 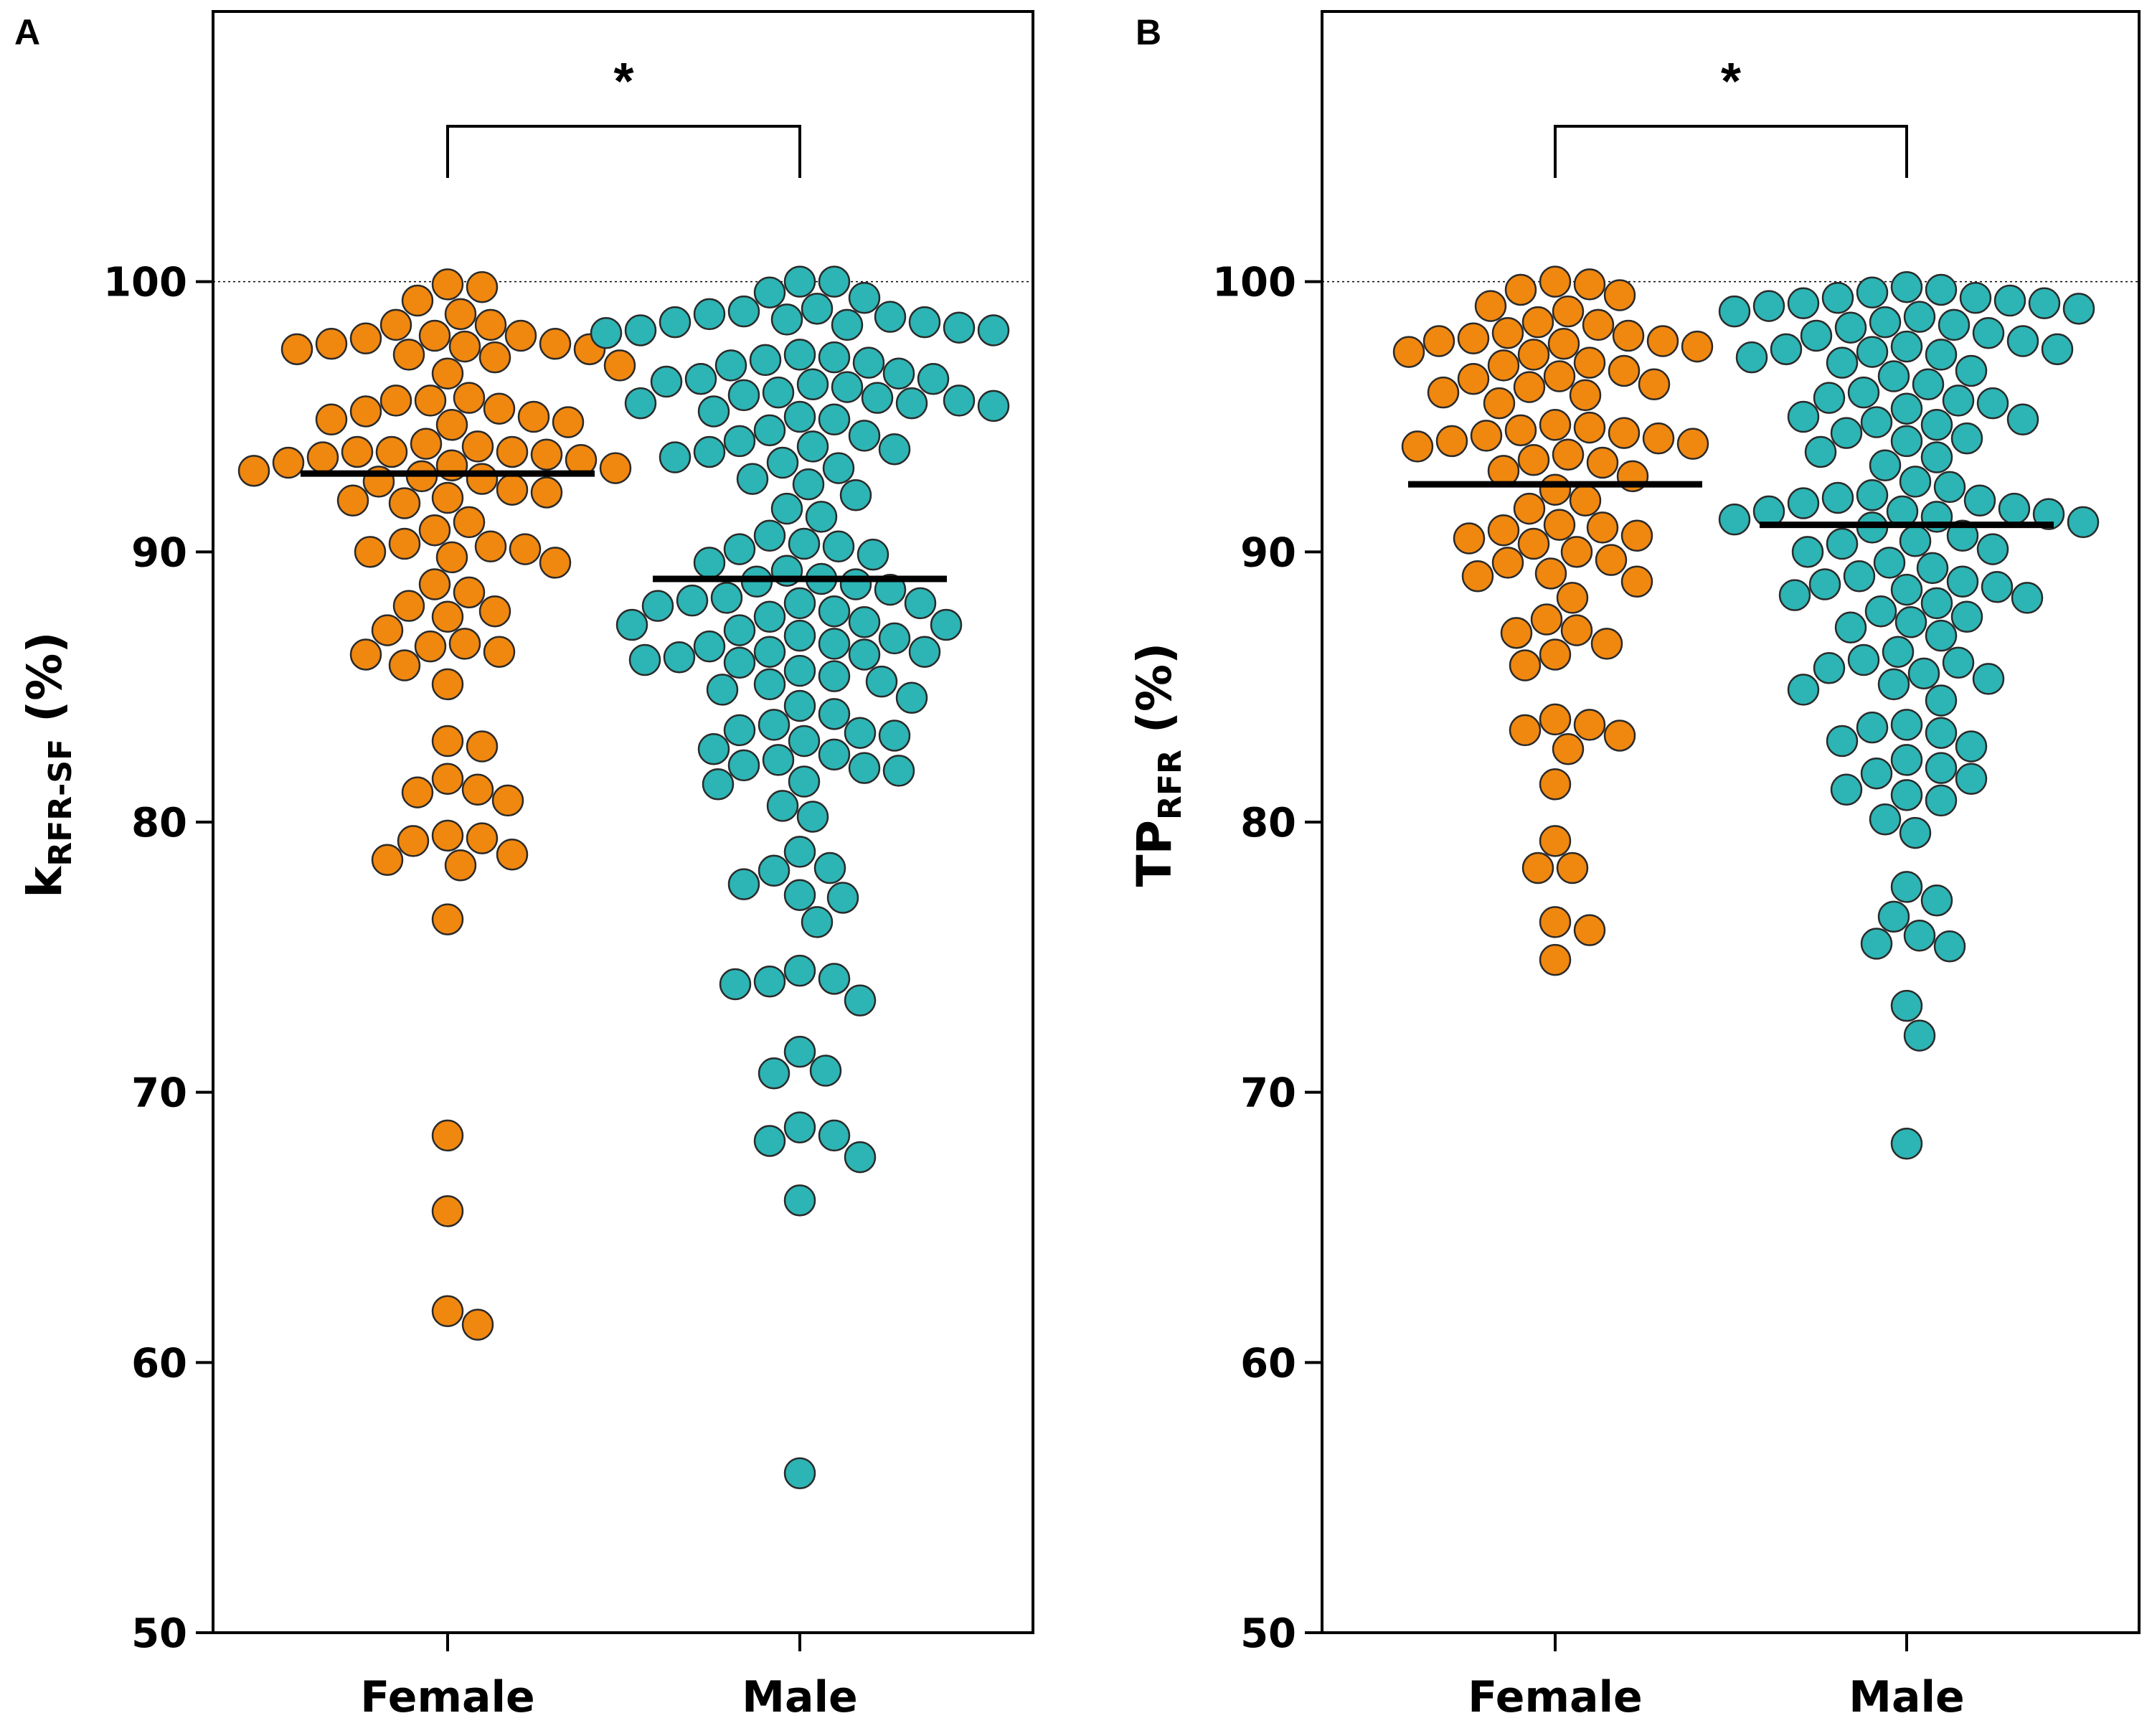 I want to click on series-male, so click(x=800, y=877).